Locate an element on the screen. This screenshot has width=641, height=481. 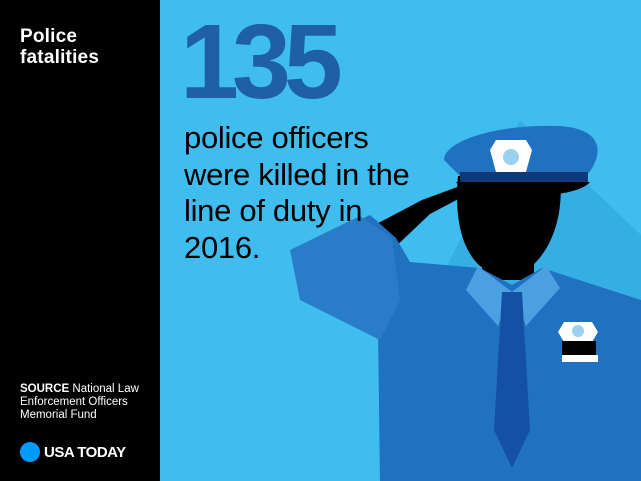
logo-text: USA TODAY is located at coordinates (85, 452).